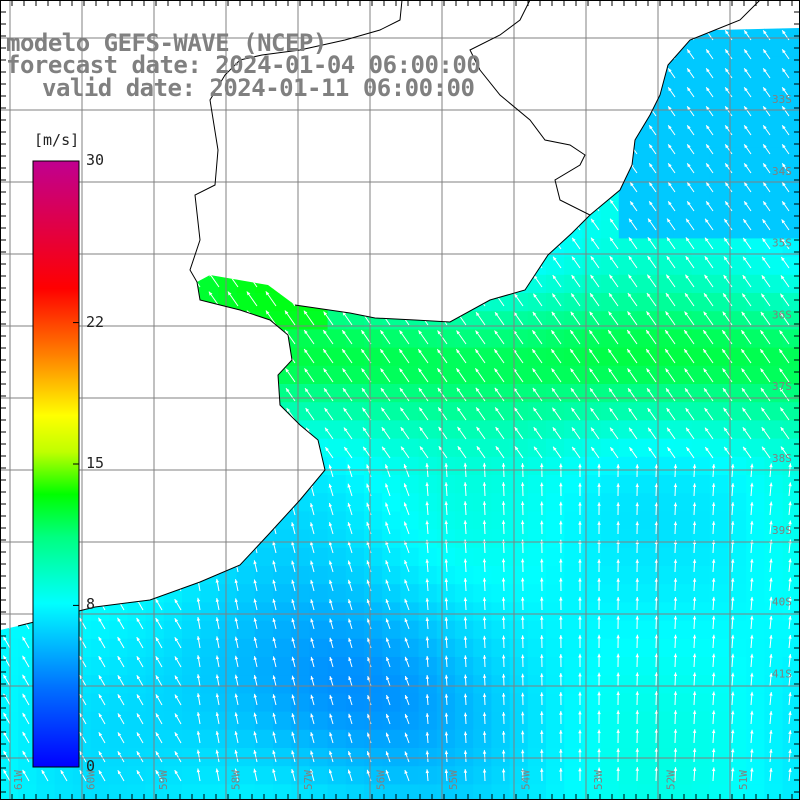 The width and height of the screenshot is (800, 800). What do you see at coordinates (782, 530) in the screenshot?
I see `latitude-label: 39S` at bounding box center [782, 530].